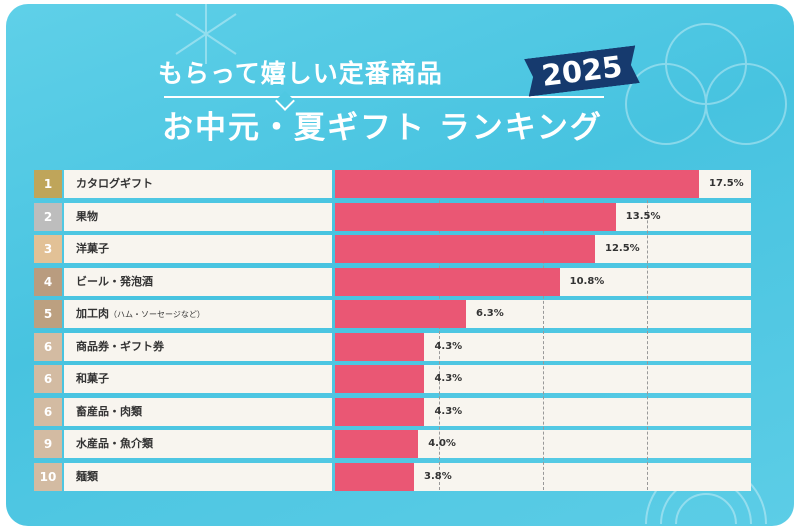 This screenshot has width=800, height=531. Describe the element at coordinates (114, 281) in the screenshot. I see `category-name: ビール・発泡酒` at that location.